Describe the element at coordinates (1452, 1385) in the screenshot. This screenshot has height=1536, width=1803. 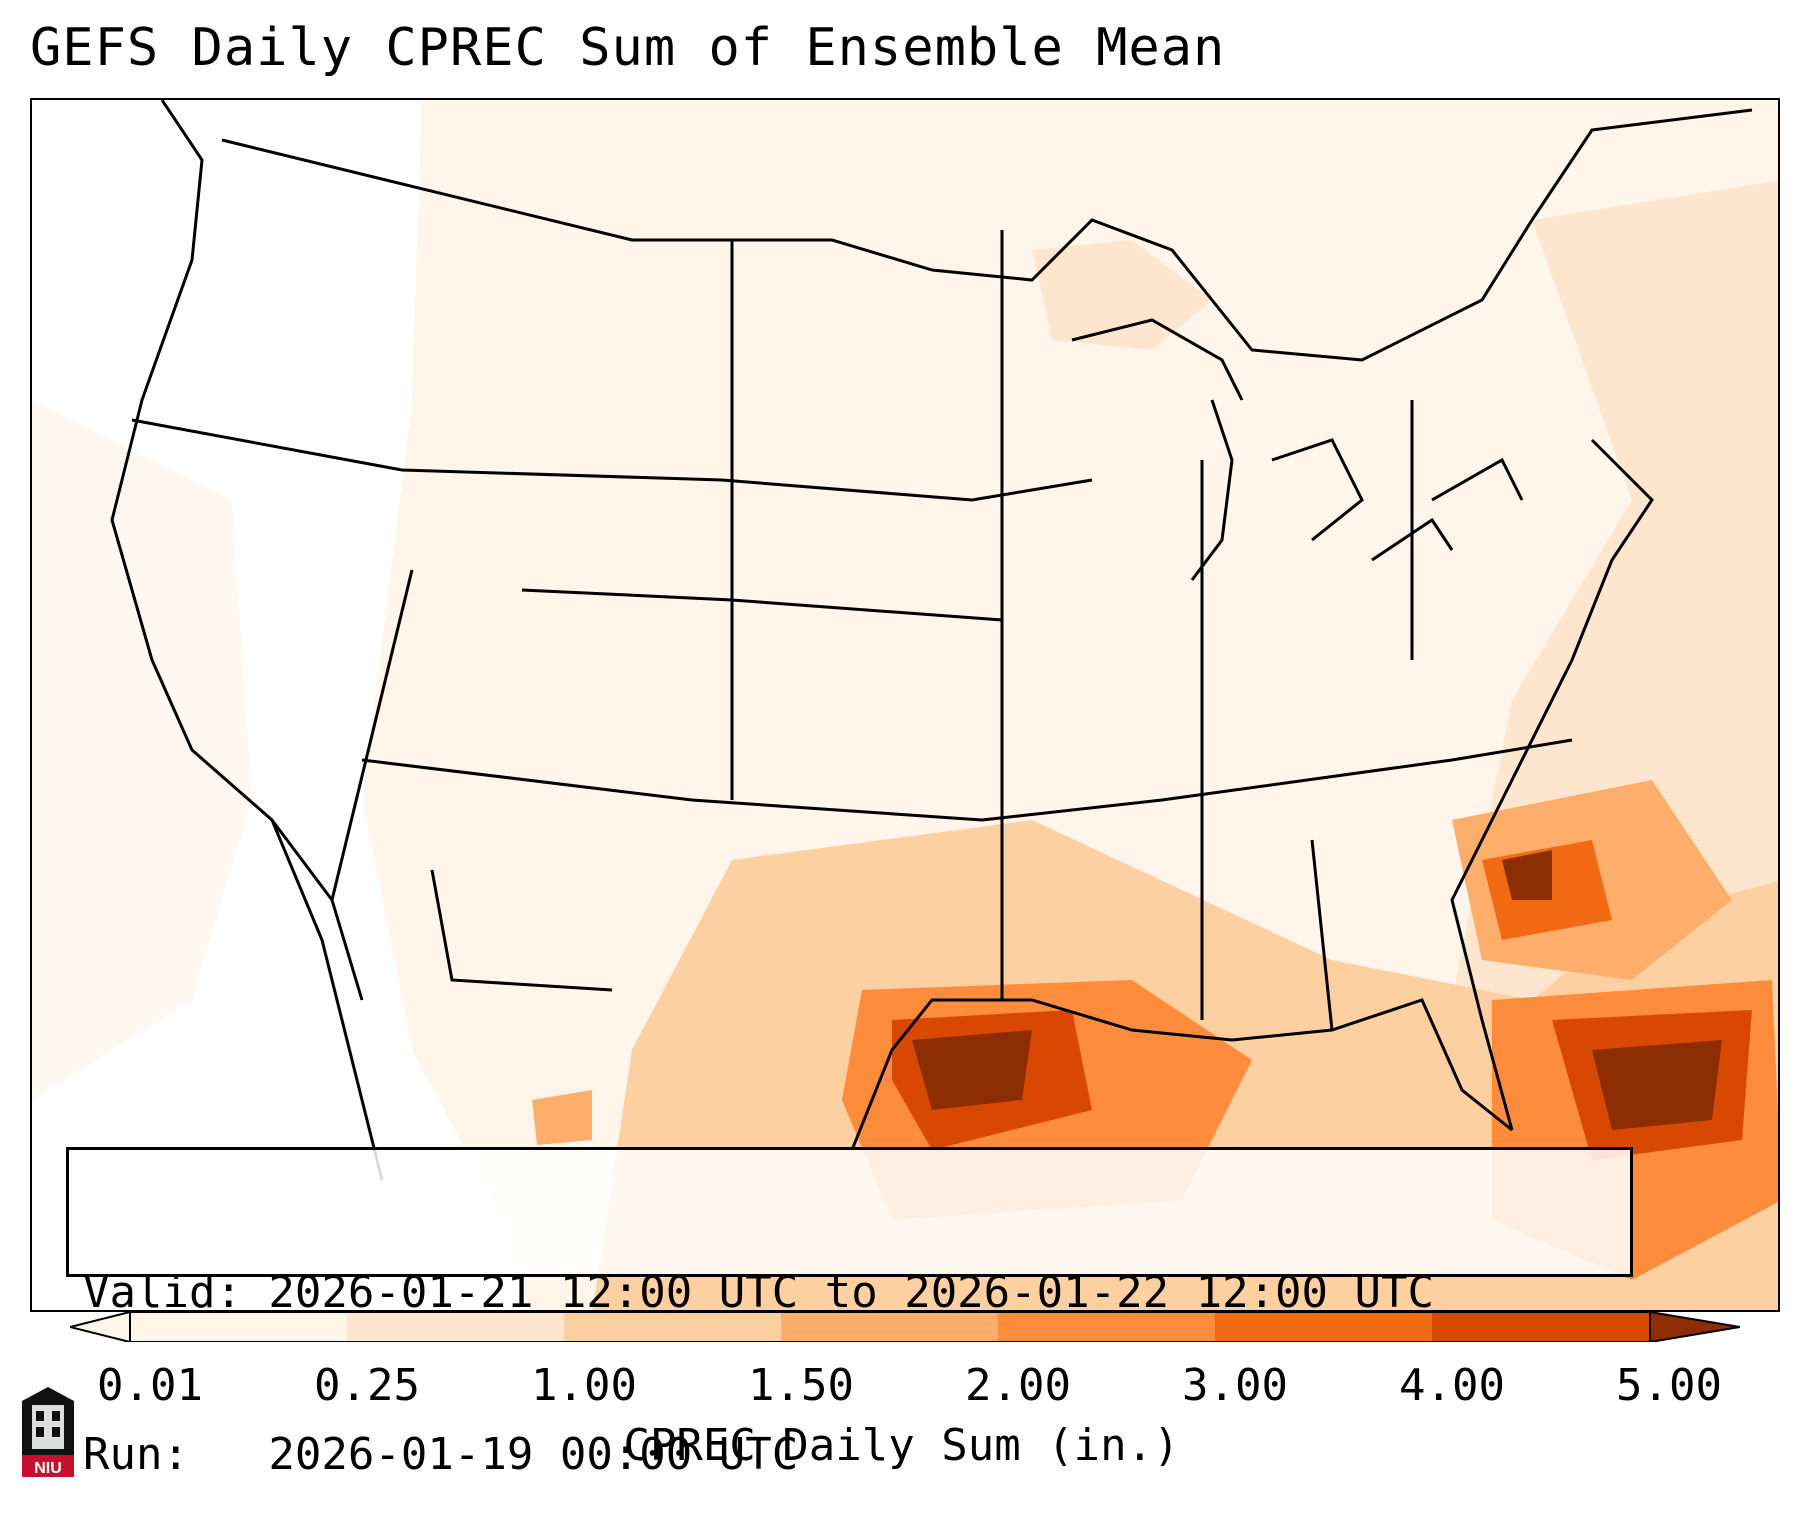
I see `colorbar-tick-6: 4.00` at that location.